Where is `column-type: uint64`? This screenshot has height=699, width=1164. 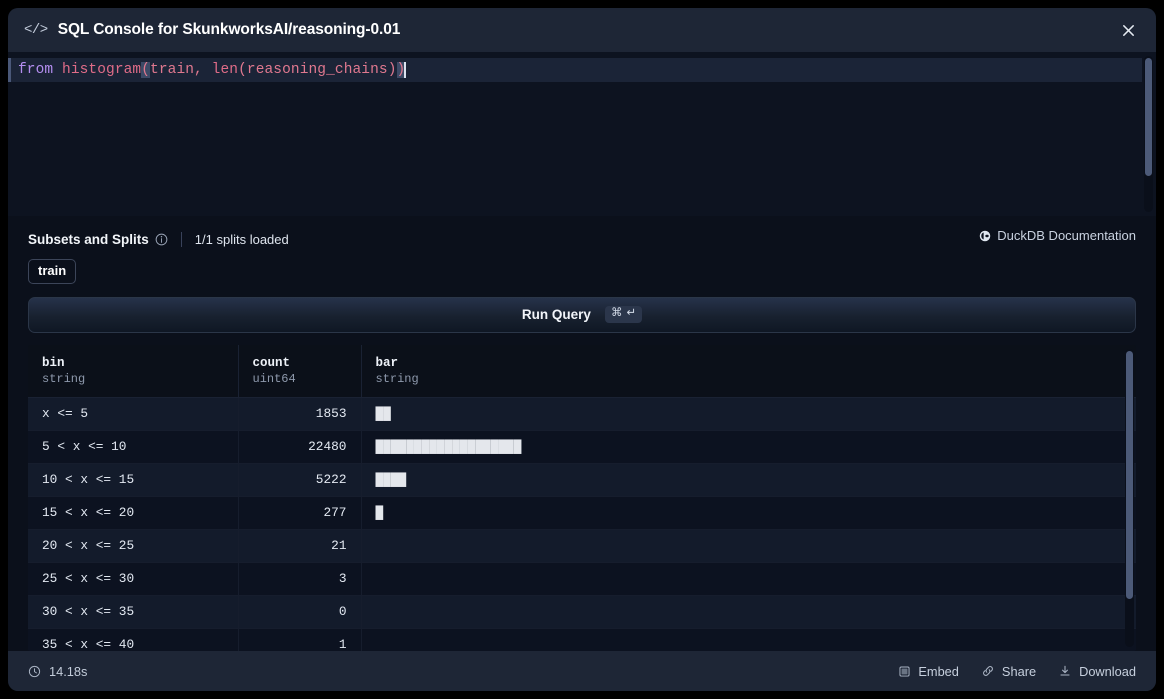 column-type: uint64 is located at coordinates (274, 379).